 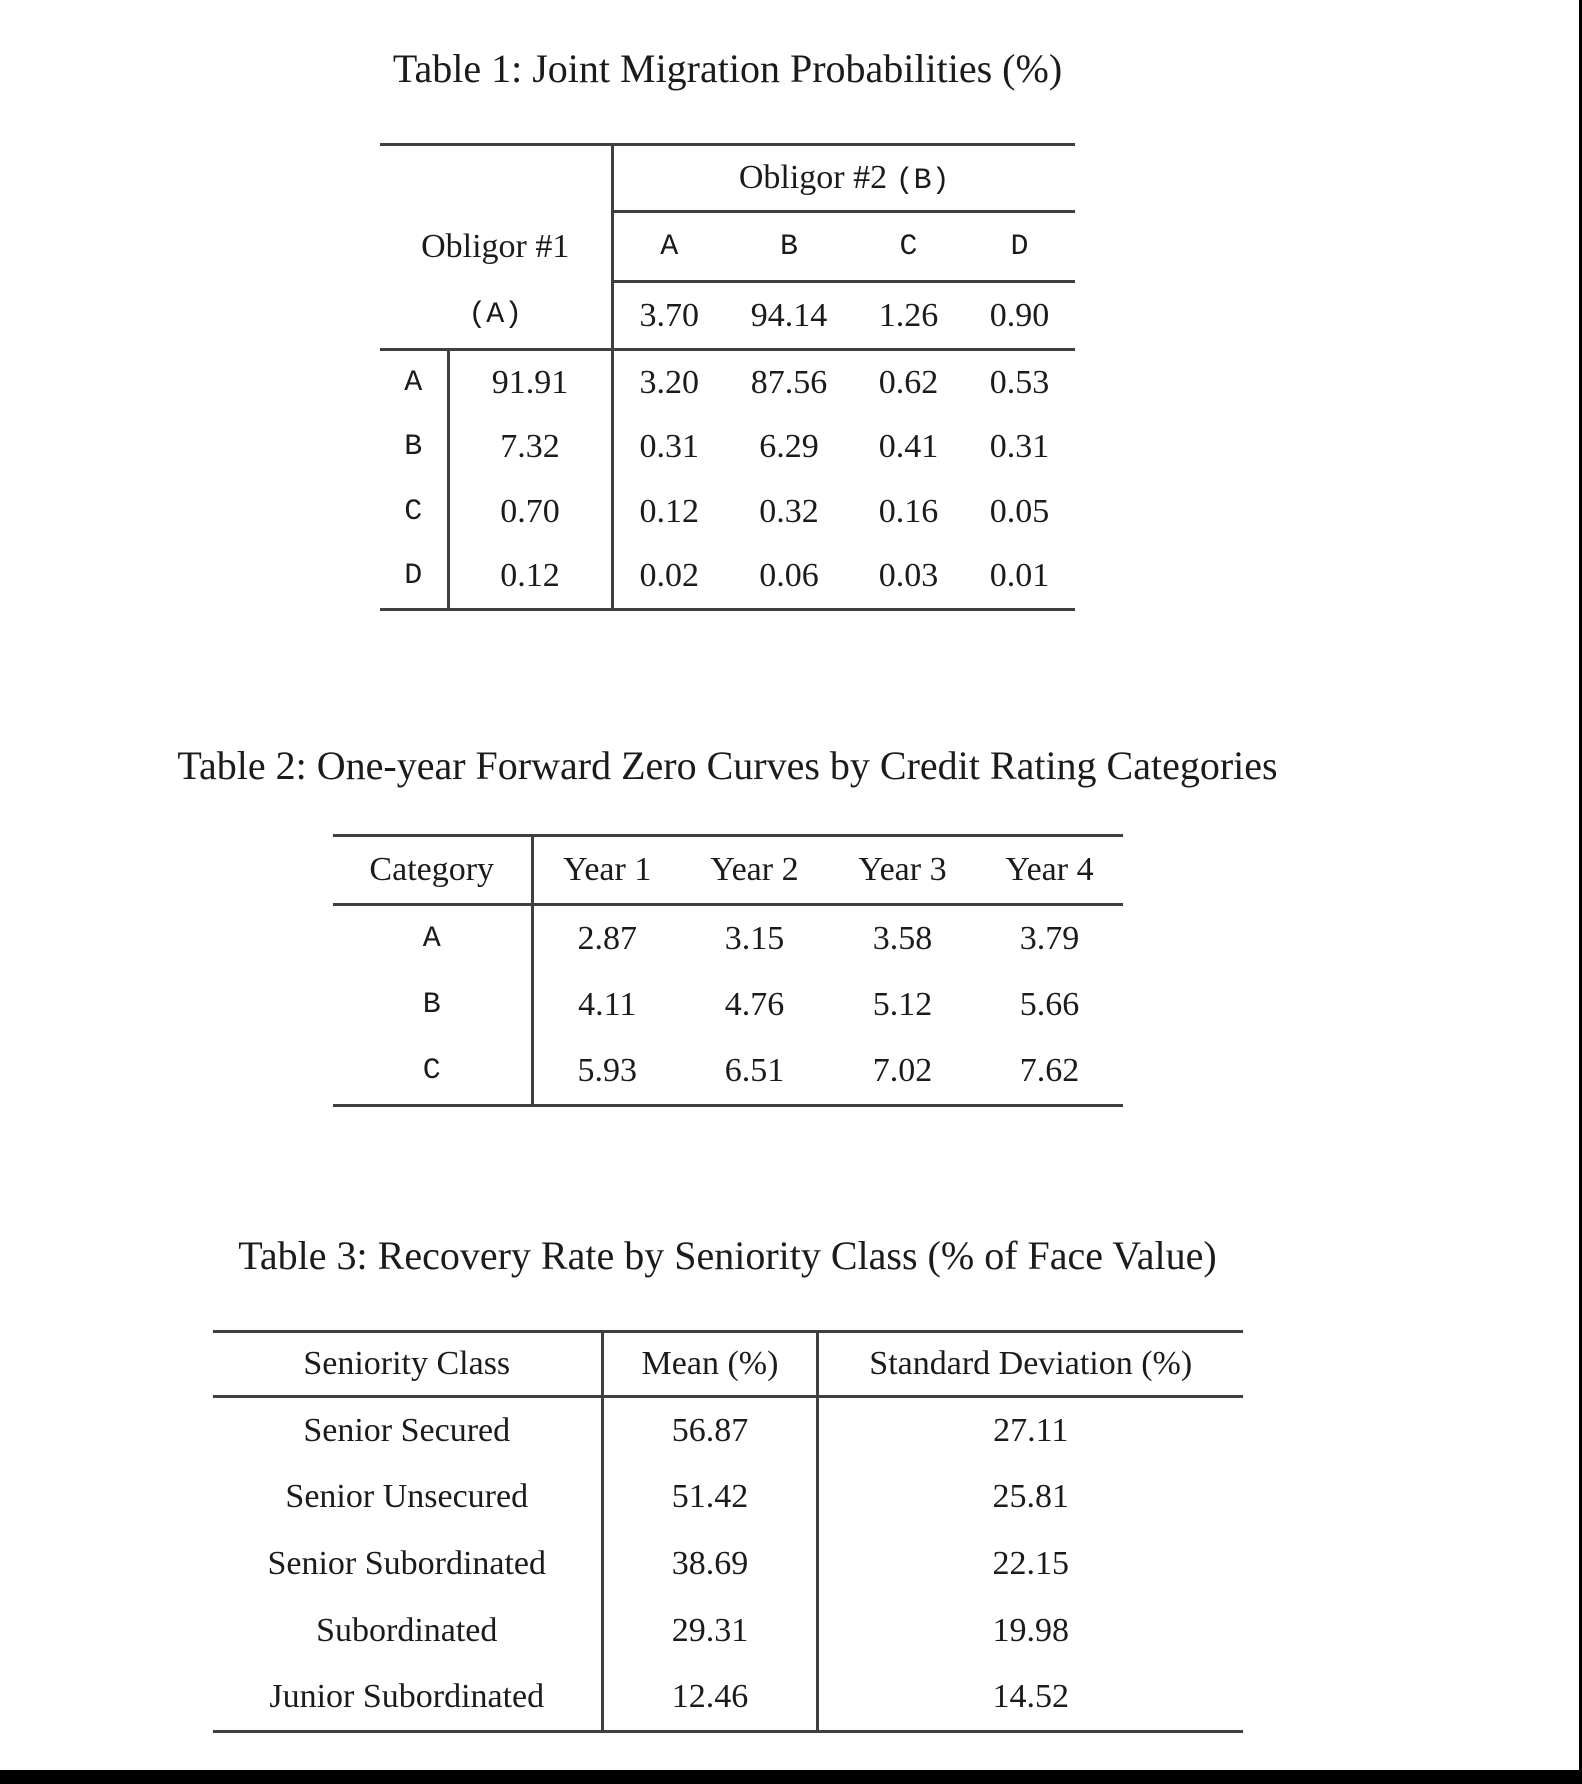 I want to click on value-cell: 7.62, so click(x=1049, y=1071).